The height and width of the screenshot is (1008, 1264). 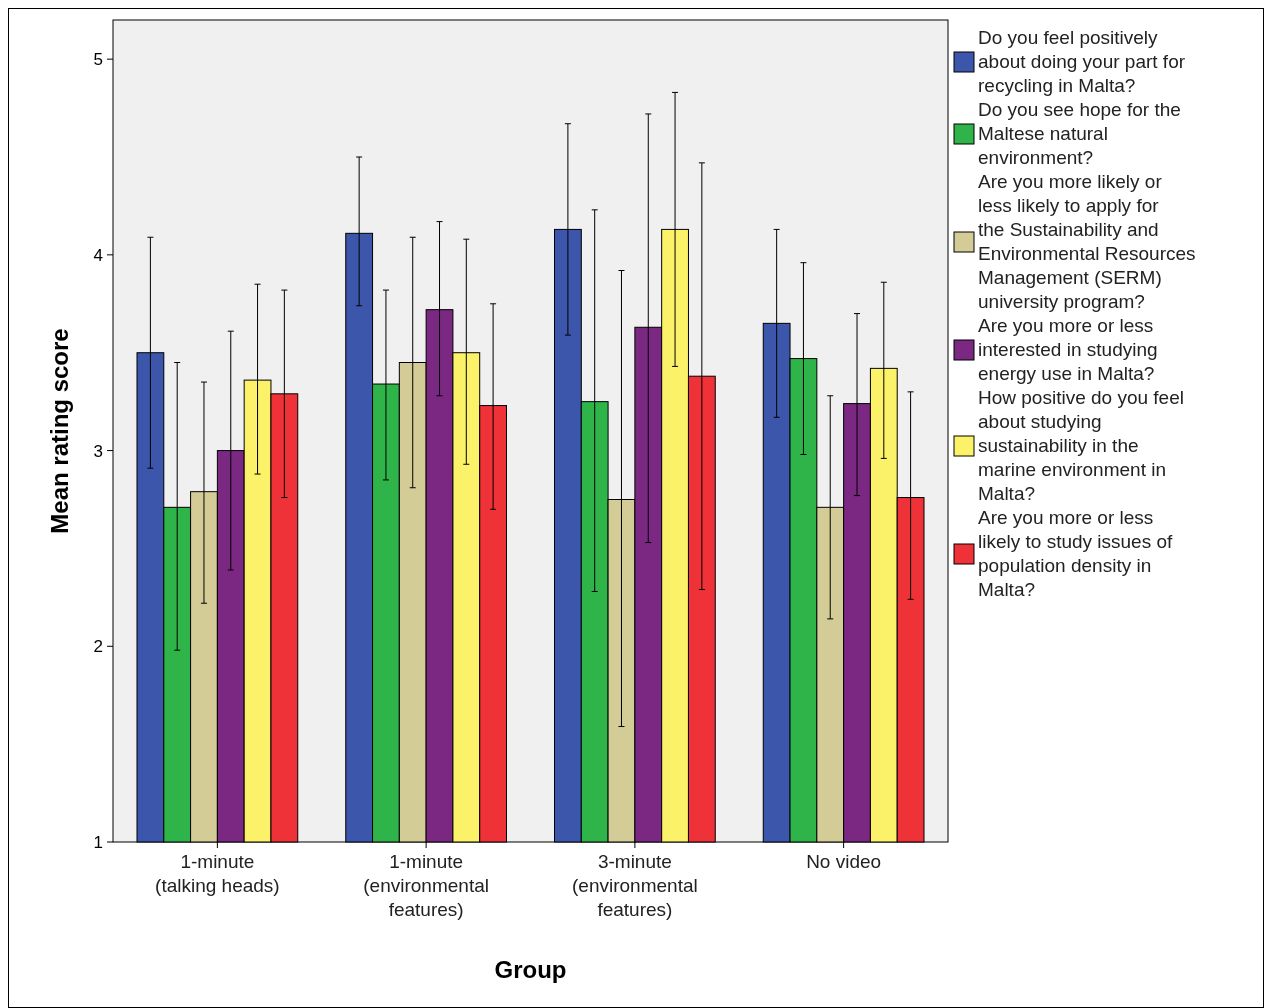 I want to click on y-tick-label: 1, so click(x=98, y=842).